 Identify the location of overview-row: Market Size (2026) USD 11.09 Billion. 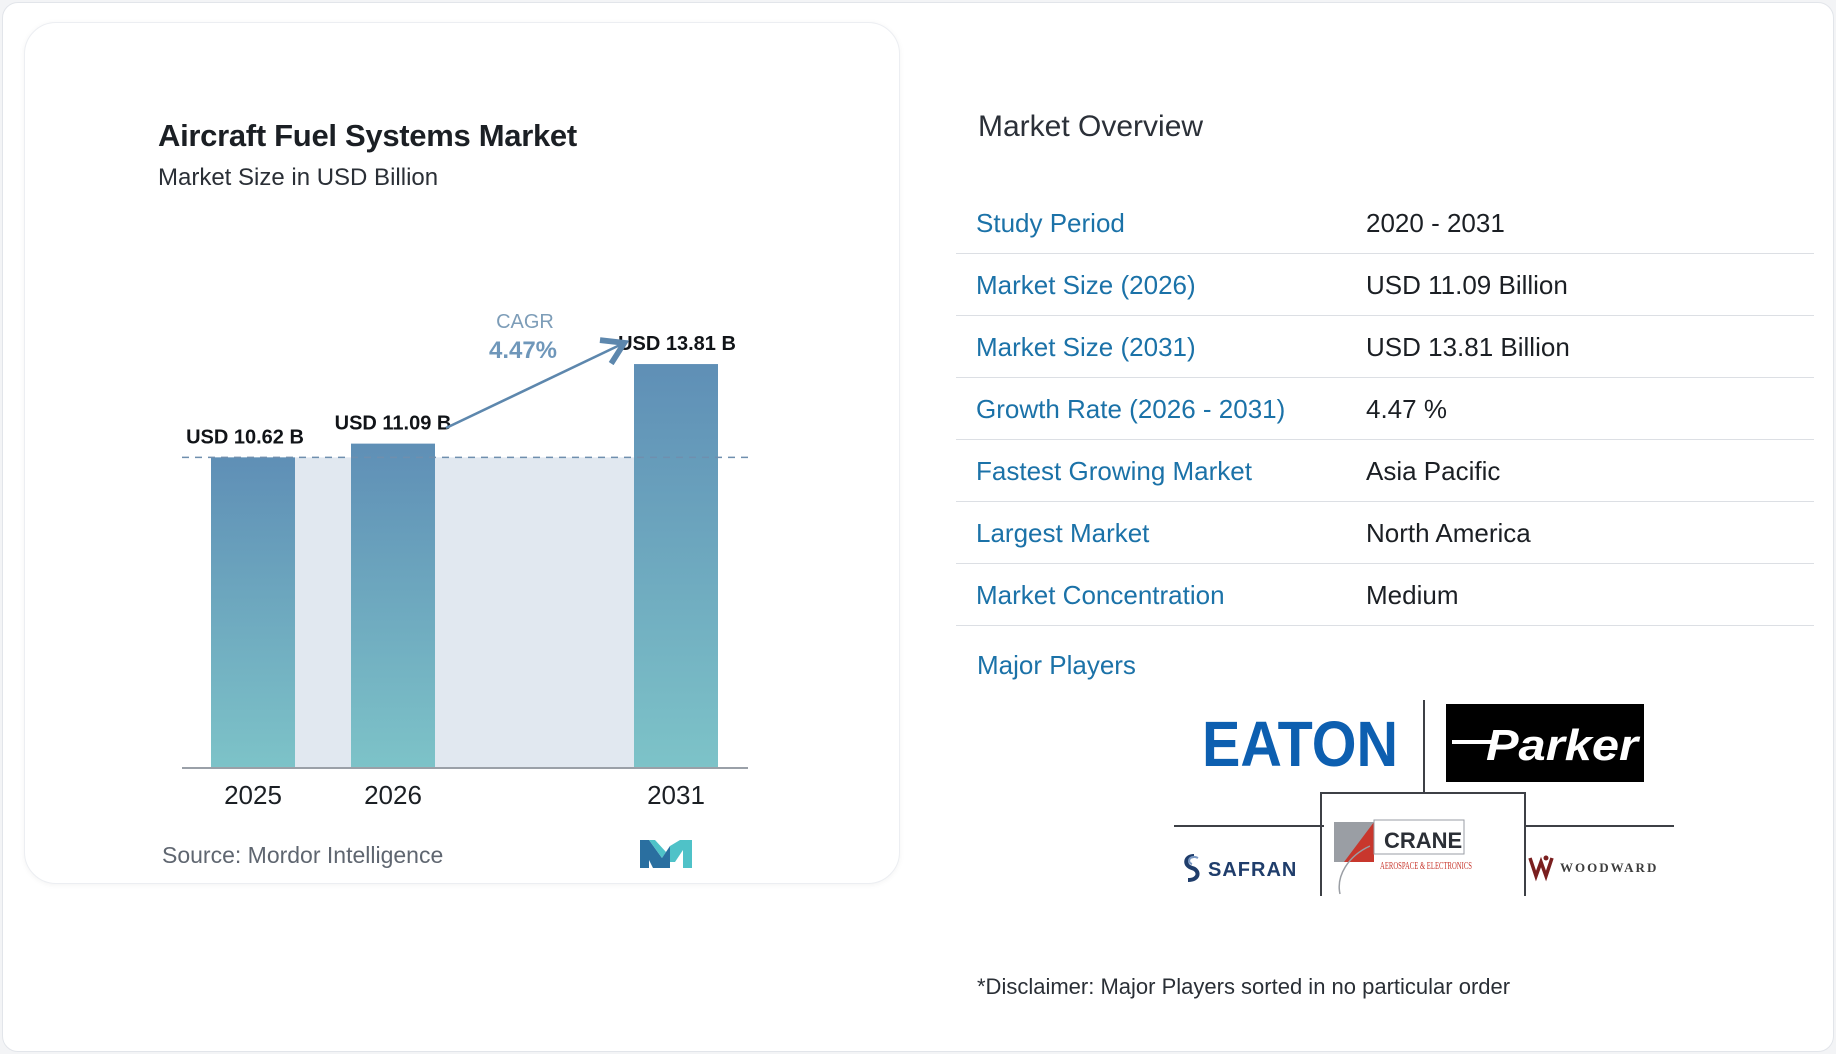
(1385, 285).